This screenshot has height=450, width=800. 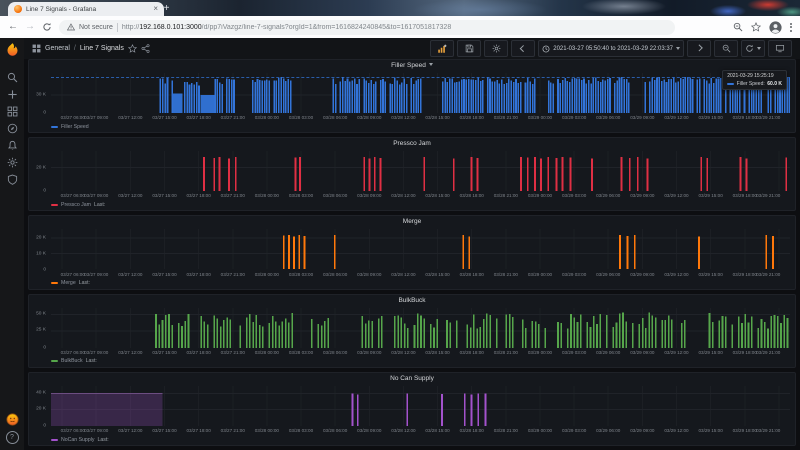 What do you see at coordinates (54, 126) in the screenshot?
I see `legend-series-dash-icon` at bounding box center [54, 126].